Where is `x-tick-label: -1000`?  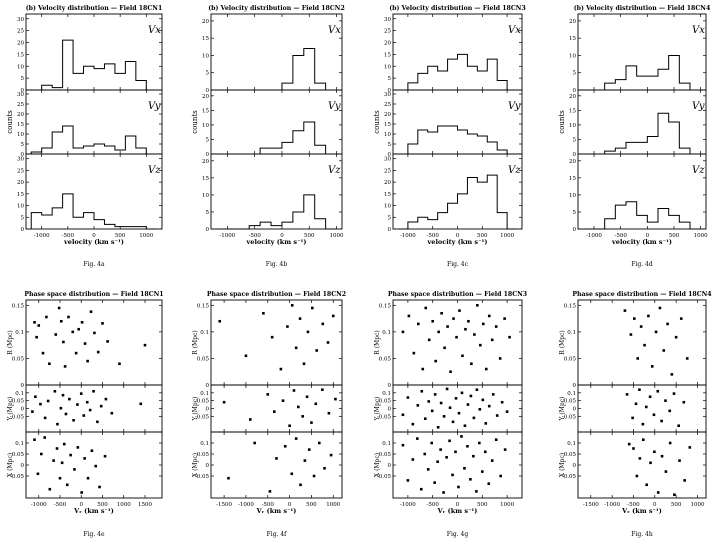
x-tick-label: -1000 is located at coordinates (227, 236).